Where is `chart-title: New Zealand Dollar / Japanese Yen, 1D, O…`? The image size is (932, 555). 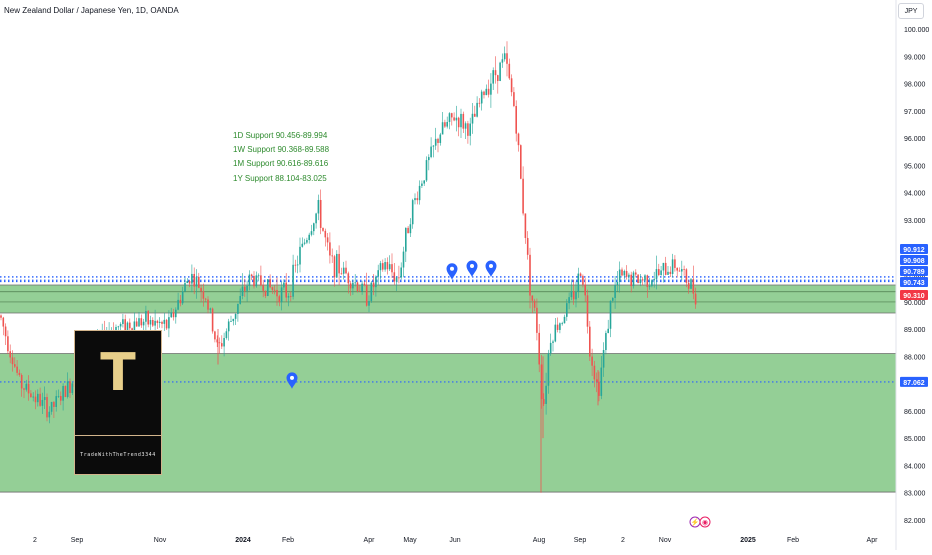 chart-title: New Zealand Dollar / Japanese Yen, 1D, O… is located at coordinates (91, 10).